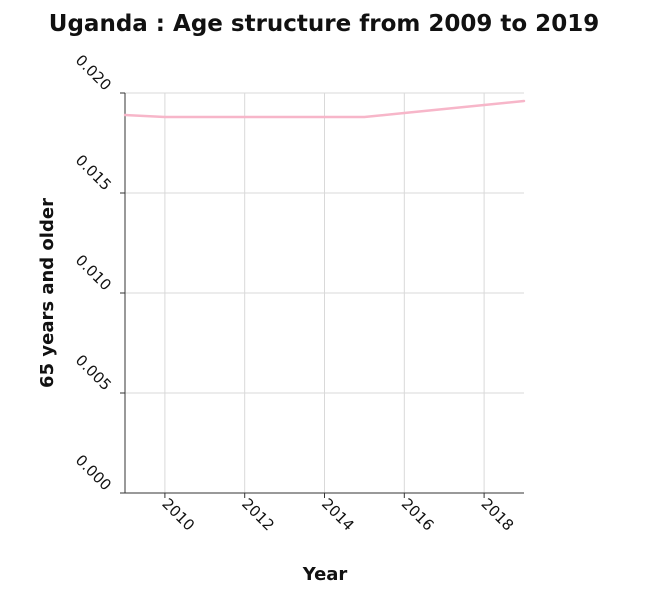  What do you see at coordinates (325, 574) in the screenshot?
I see `x-axis-label: Year` at bounding box center [325, 574].